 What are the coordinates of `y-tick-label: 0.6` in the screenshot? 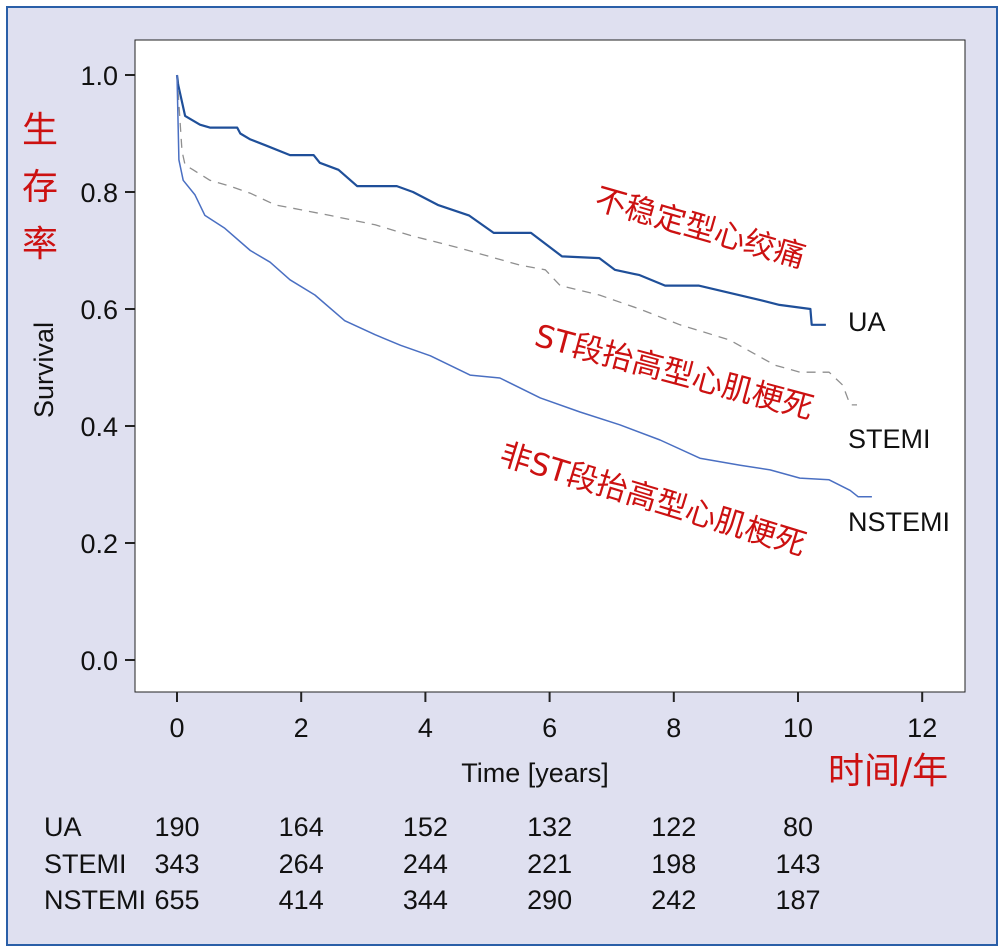 It's located at (99, 310).